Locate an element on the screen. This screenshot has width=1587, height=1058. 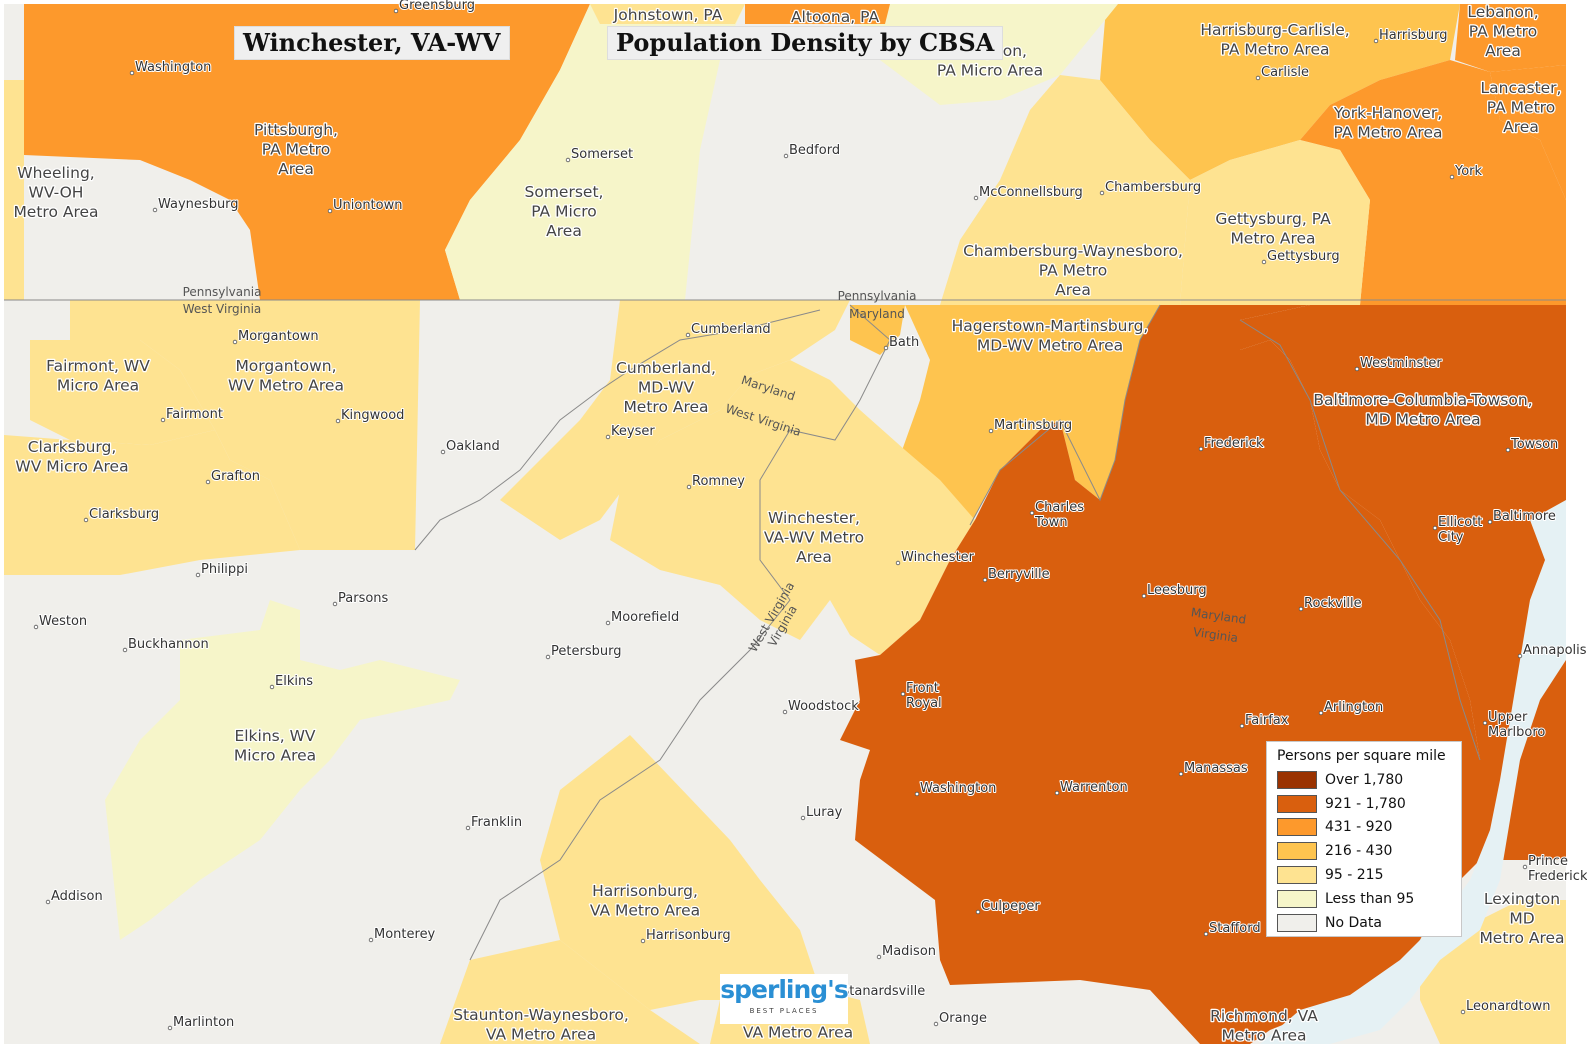
region-harrisonburg is located at coordinates (680, 872).